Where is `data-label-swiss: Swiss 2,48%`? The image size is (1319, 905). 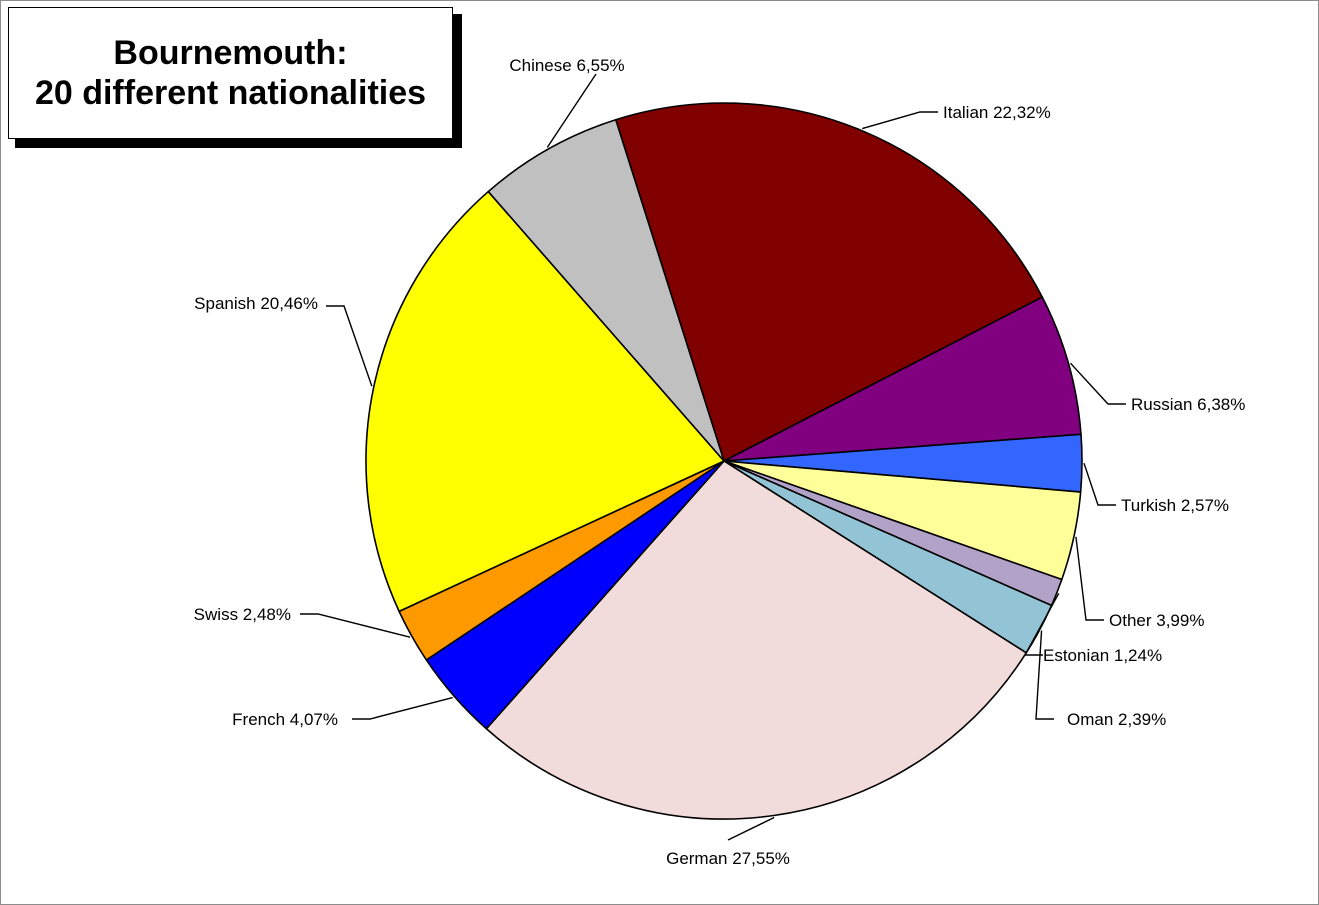 data-label-swiss: Swiss 2,48% is located at coordinates (242, 614).